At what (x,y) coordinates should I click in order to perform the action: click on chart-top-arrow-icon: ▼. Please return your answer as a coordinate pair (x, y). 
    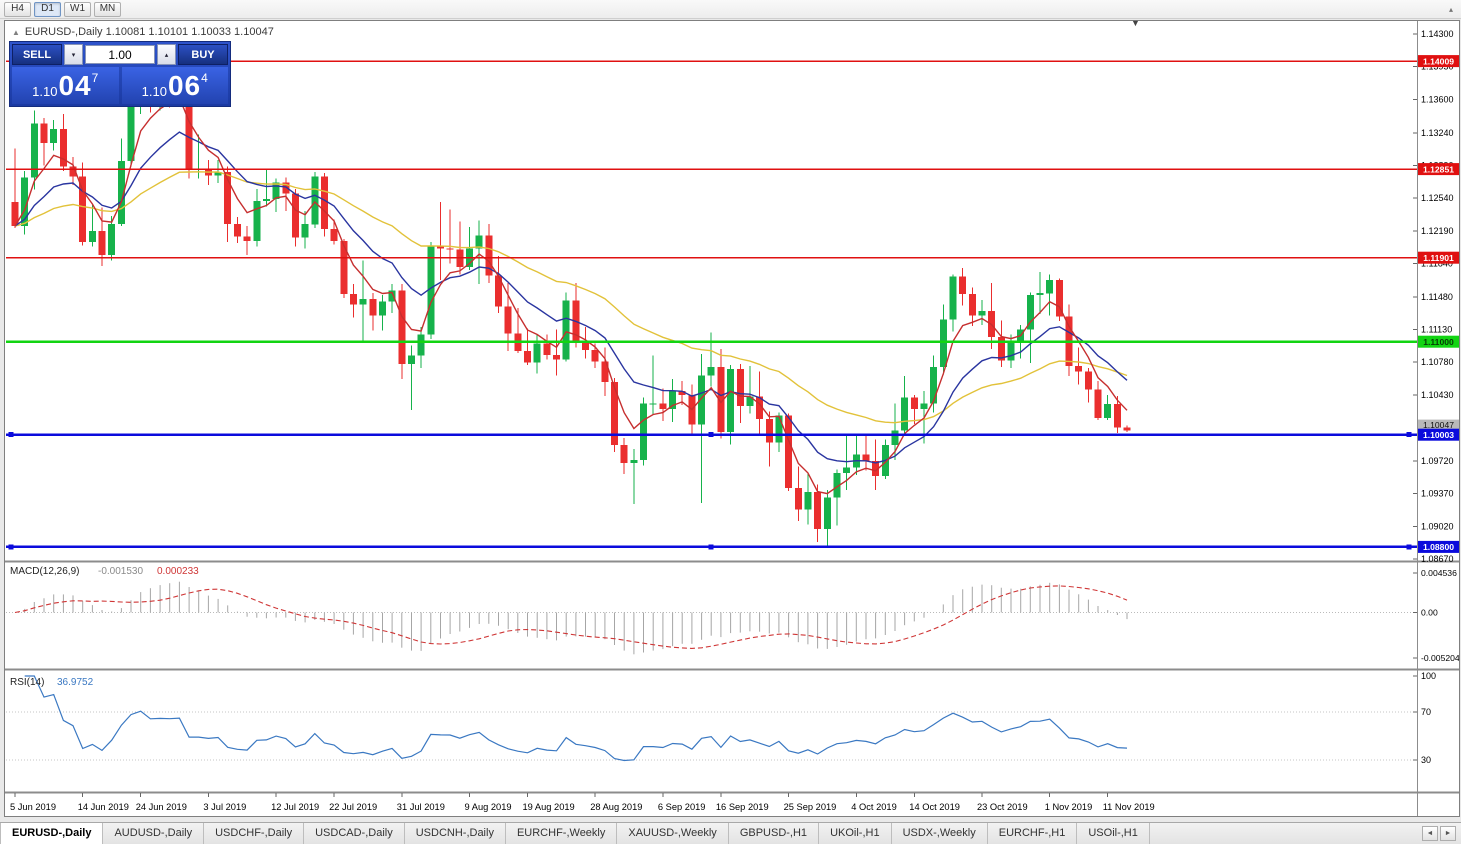
    Looking at the image, I should click on (1135, 23).